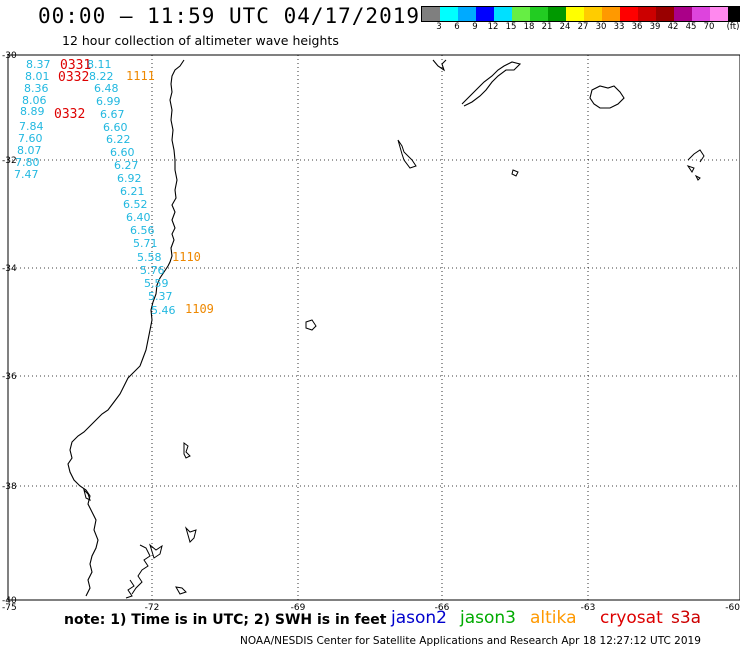 This screenshot has width=740, height=650. What do you see at coordinates (27, 162) in the screenshot?
I see `wave-height-value: 7.80` at bounding box center [27, 162].